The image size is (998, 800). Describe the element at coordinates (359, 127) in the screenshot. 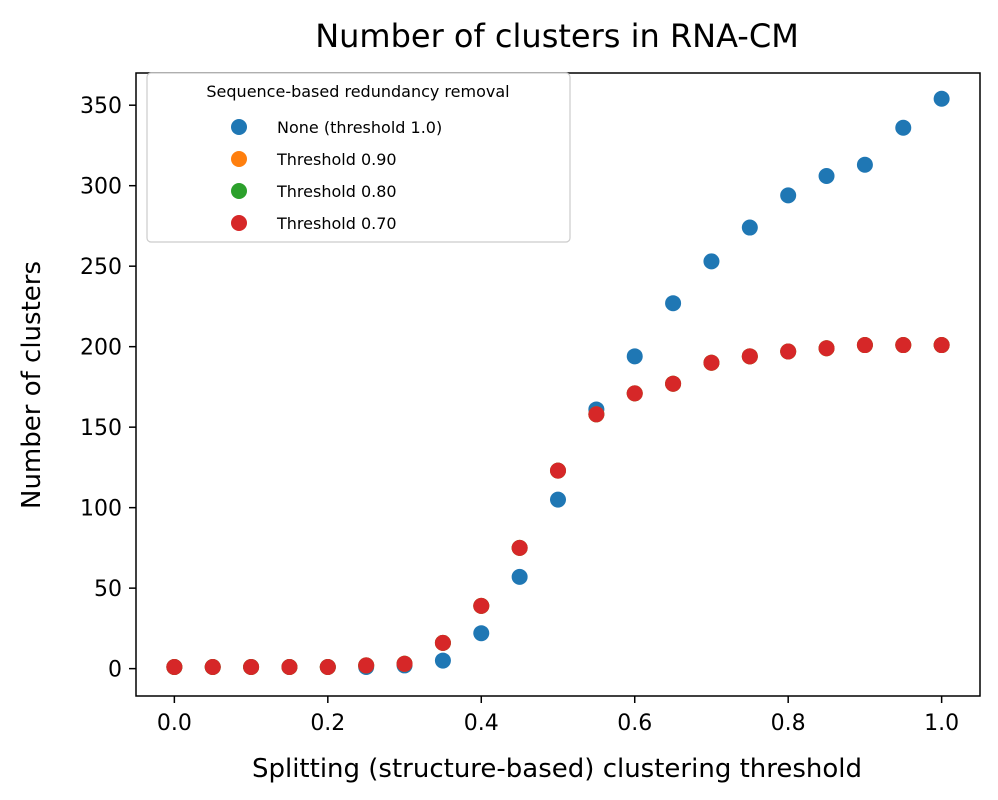

I see `legend-label: None (threshold 1.0)` at that location.